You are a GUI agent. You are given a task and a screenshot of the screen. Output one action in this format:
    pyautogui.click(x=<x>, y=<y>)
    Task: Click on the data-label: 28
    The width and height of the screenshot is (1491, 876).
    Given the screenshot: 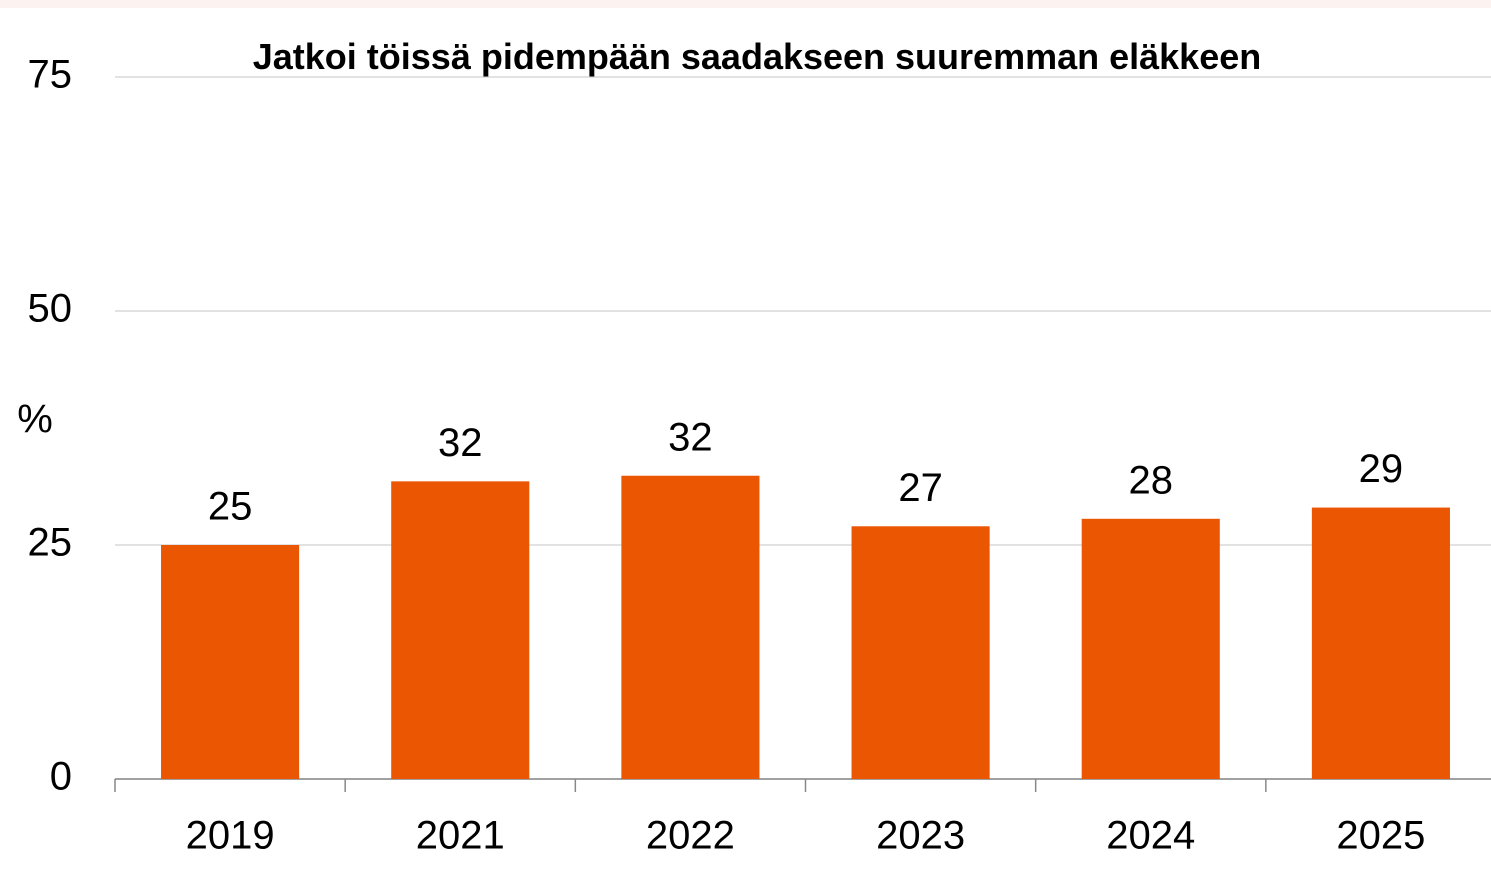 What is the action you would take?
    pyautogui.click(x=1151, y=480)
    